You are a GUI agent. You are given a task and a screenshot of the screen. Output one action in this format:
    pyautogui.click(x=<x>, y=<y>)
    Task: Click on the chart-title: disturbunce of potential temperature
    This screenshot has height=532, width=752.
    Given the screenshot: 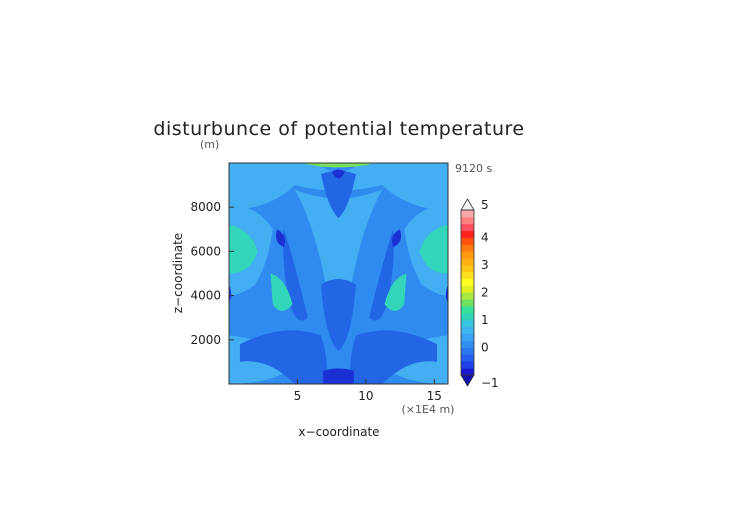 What is the action you would take?
    pyautogui.click(x=338, y=129)
    